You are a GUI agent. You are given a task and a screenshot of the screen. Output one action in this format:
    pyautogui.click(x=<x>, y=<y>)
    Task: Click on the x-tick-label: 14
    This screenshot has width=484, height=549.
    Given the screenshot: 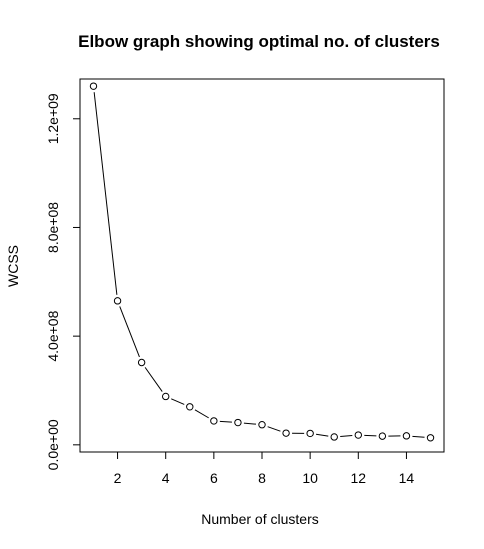 What is the action you would take?
    pyautogui.click(x=407, y=478)
    